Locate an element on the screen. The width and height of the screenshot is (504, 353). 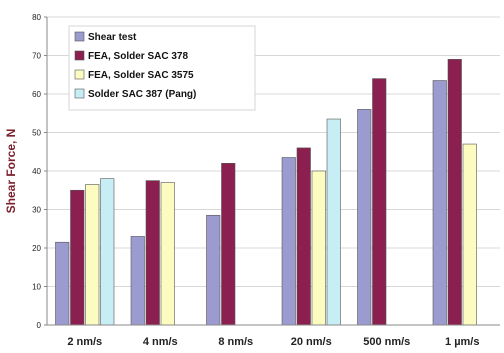
legend-label: Solder SAC 387 (Pang) is located at coordinates (142, 94).